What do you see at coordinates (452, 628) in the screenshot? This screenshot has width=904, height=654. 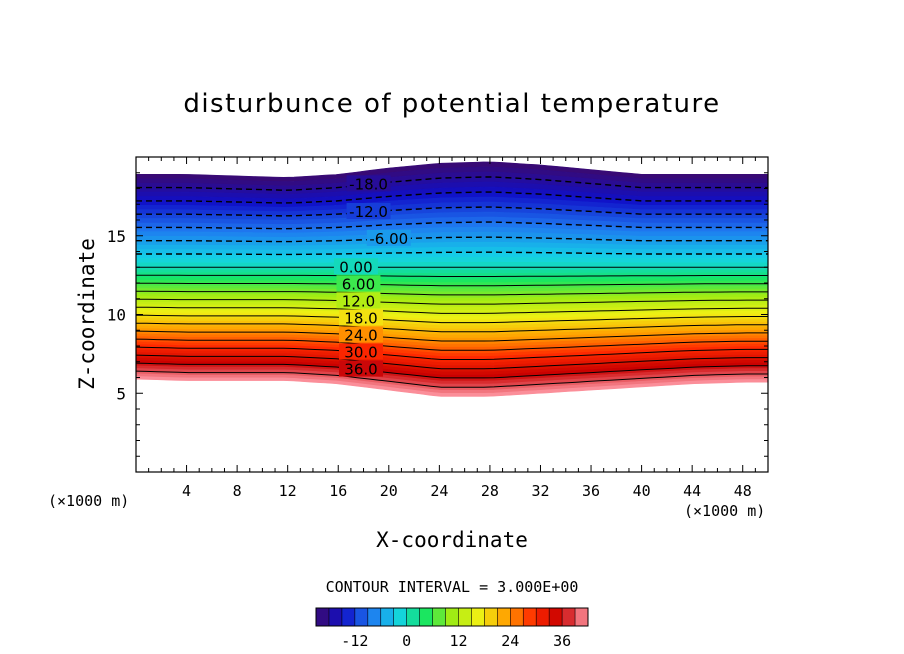 I see `colorbar: -12 0 12 24 36` at bounding box center [452, 628].